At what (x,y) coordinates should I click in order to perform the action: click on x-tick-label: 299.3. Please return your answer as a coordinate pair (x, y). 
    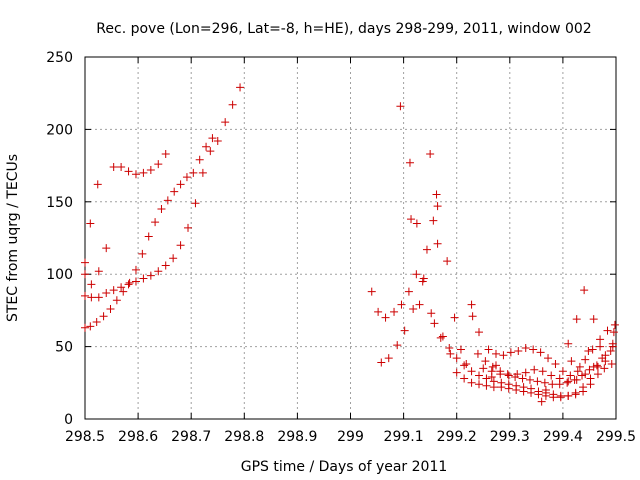
    Looking at the image, I should click on (510, 437).